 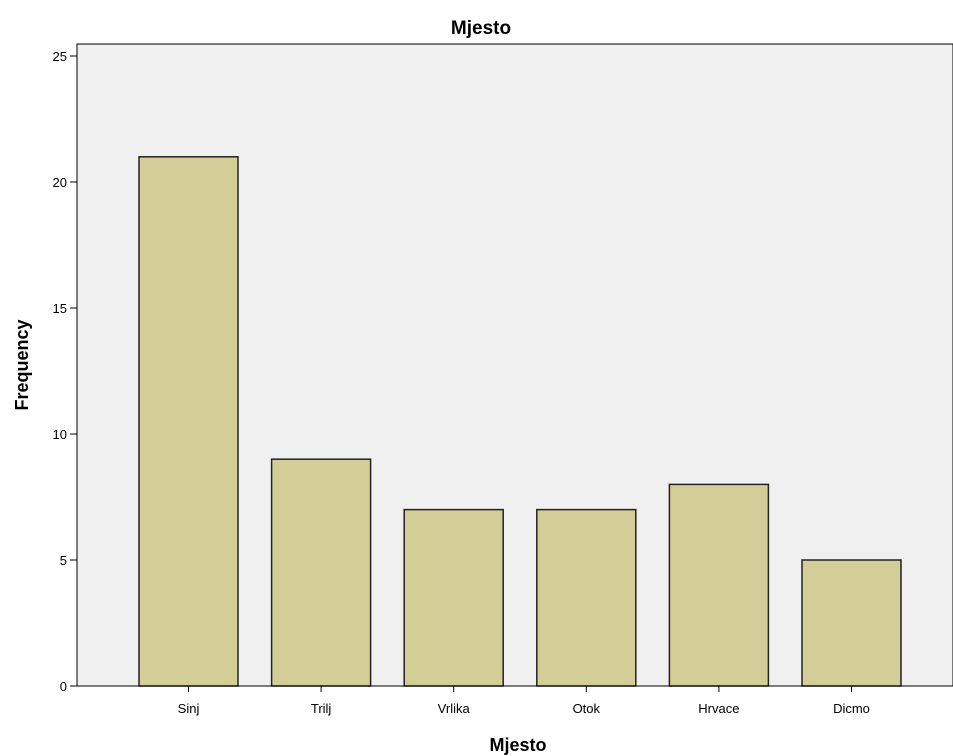 I want to click on bar-otok, so click(x=586, y=597).